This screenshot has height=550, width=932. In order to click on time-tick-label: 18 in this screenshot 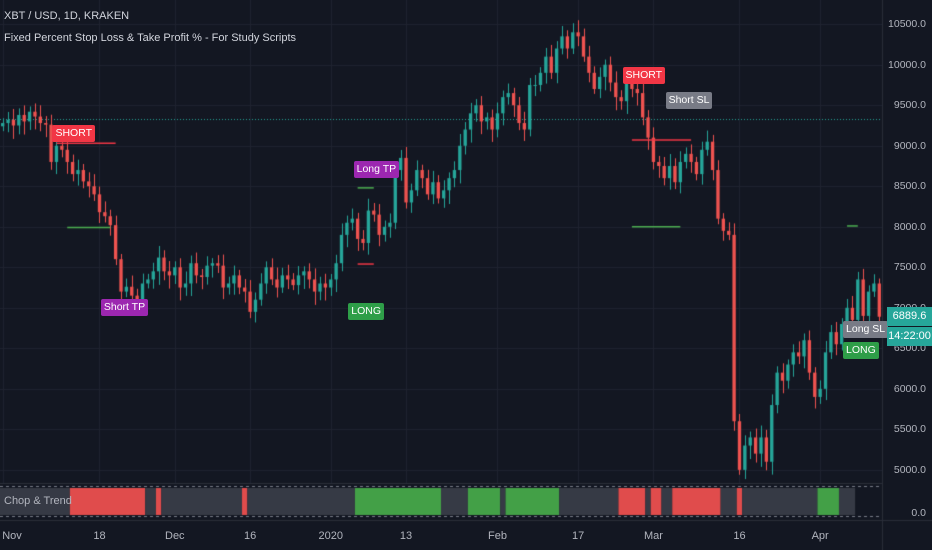, I will do `click(99, 536)`.